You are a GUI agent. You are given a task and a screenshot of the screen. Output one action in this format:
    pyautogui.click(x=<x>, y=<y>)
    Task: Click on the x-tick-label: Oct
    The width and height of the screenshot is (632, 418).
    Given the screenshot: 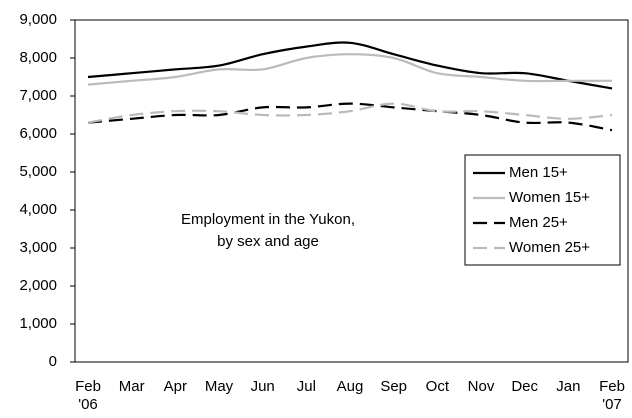 What is the action you would take?
    pyautogui.click(x=438, y=386)
    